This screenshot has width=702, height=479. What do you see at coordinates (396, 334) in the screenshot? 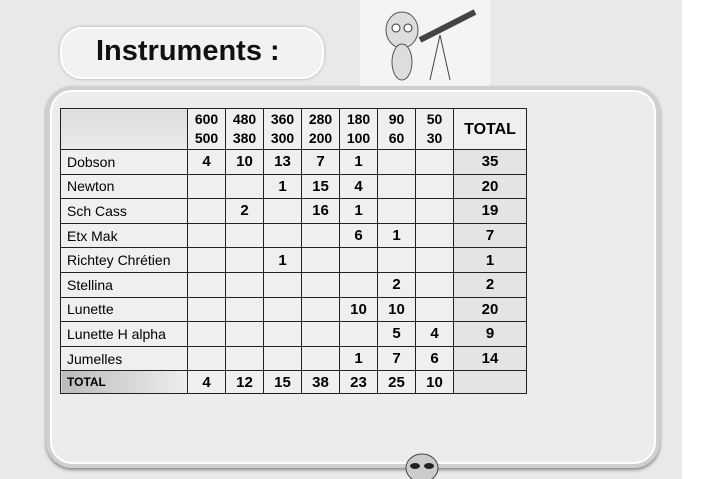
I see `count-cell: 5` at bounding box center [396, 334].